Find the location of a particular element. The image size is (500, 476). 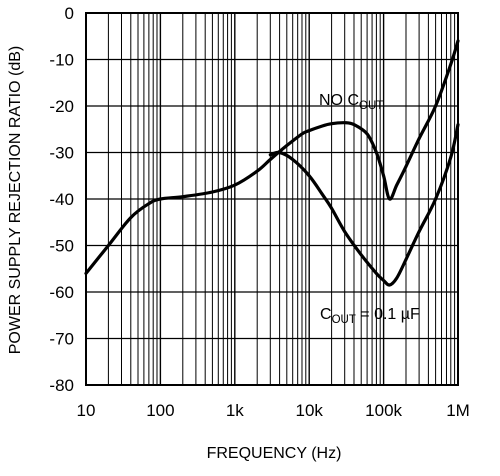

x-tick-label: 100 is located at coordinates (160, 410).